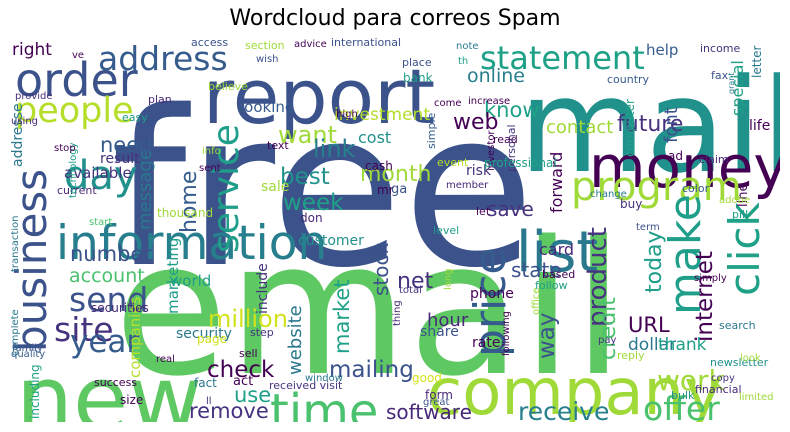  I want to click on word-information: information, so click(192, 243).